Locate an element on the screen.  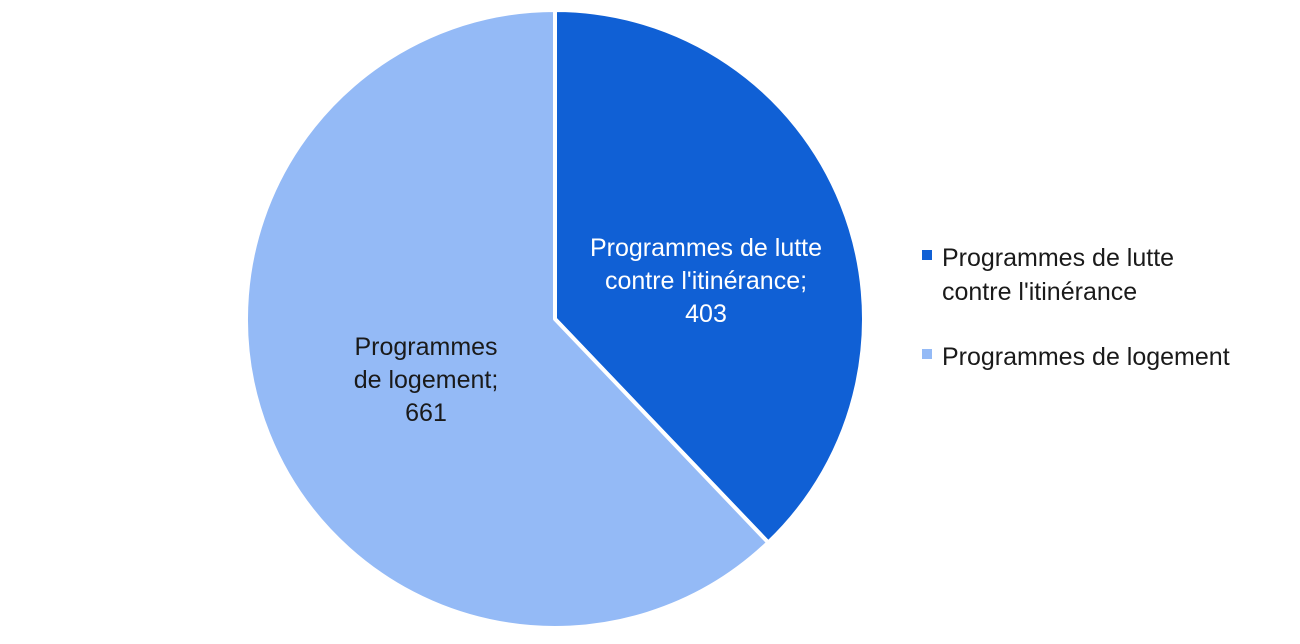
legend-label: Programmes de lutte contre l'itinérance is located at coordinates (1058, 275).